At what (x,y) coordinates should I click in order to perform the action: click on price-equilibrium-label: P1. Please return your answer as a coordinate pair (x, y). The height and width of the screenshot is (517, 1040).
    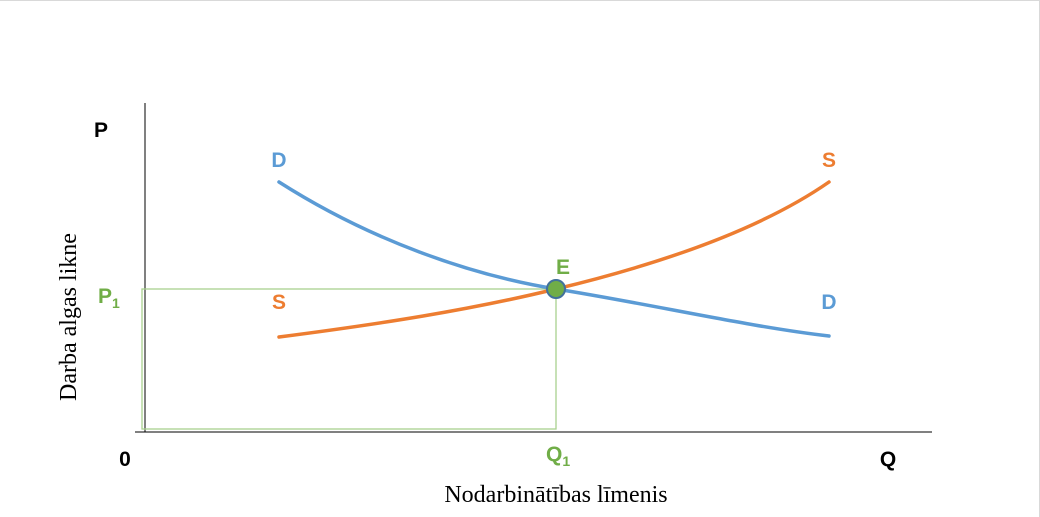
    Looking at the image, I should click on (109, 298).